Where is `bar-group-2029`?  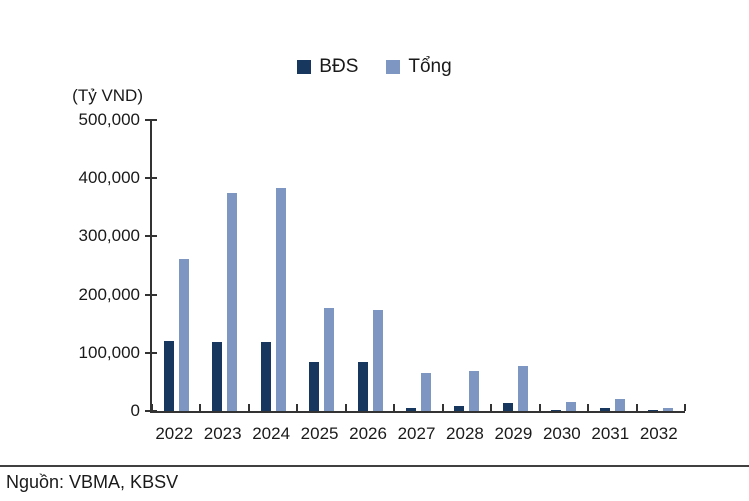 bar-group-2029 is located at coordinates (515, 265).